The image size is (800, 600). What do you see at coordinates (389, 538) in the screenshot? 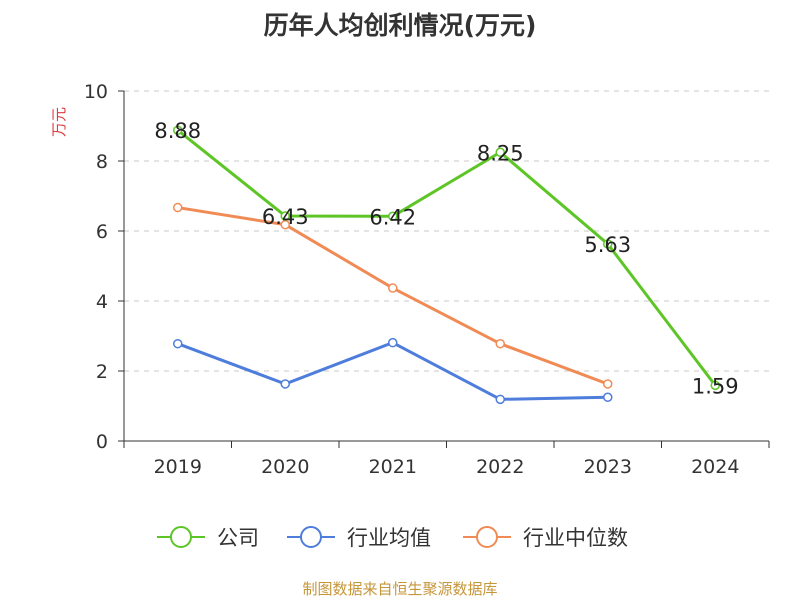
I see `legend-label: 行业均值` at bounding box center [389, 538].